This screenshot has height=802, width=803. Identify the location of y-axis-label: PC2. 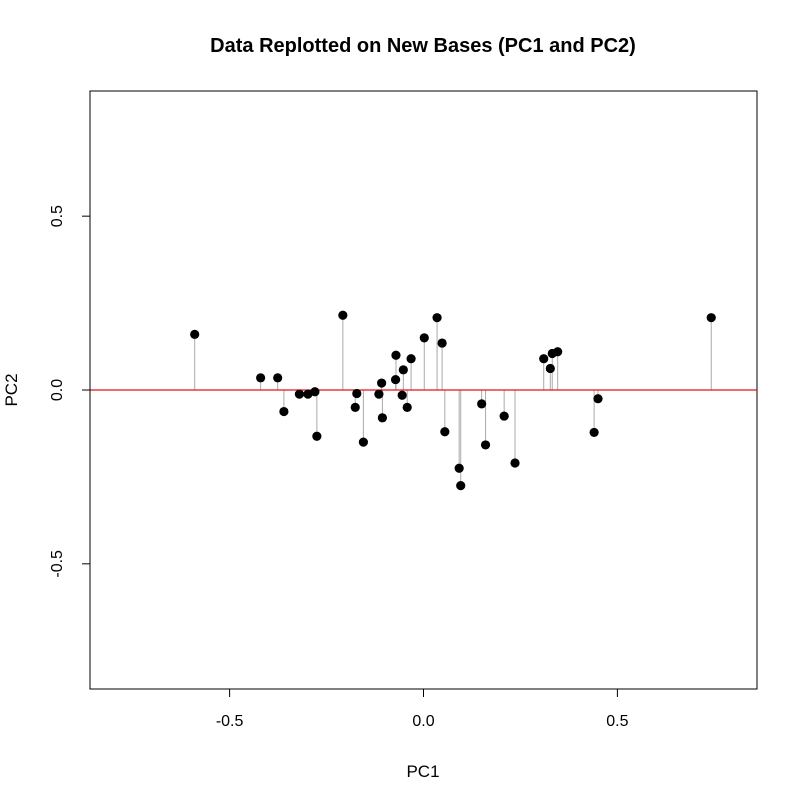
(11, 389).